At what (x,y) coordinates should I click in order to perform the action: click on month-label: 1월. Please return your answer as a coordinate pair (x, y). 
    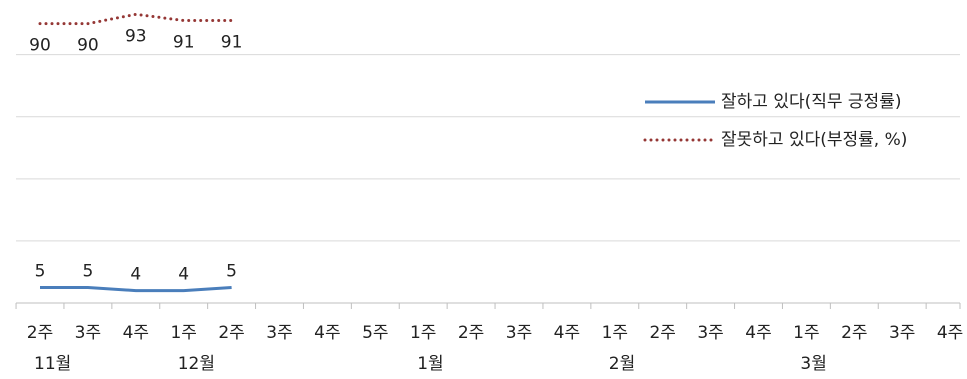
    Looking at the image, I should click on (430, 364).